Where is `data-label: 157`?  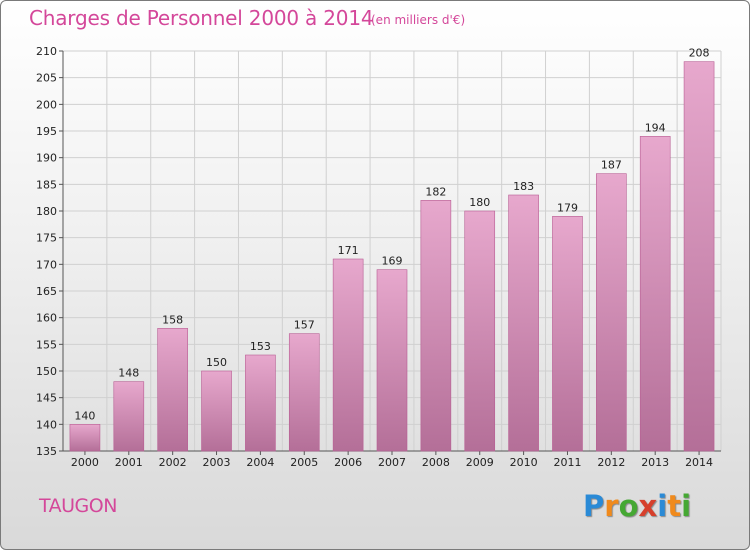
data-label: 157 is located at coordinates (304, 325).